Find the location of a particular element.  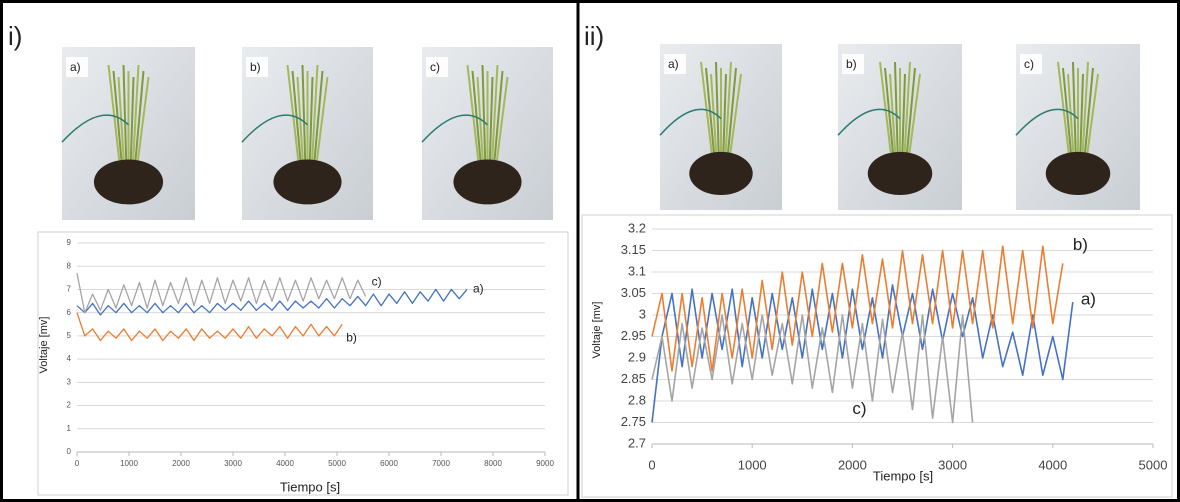

y-tick-label: 9 is located at coordinates (69, 242).